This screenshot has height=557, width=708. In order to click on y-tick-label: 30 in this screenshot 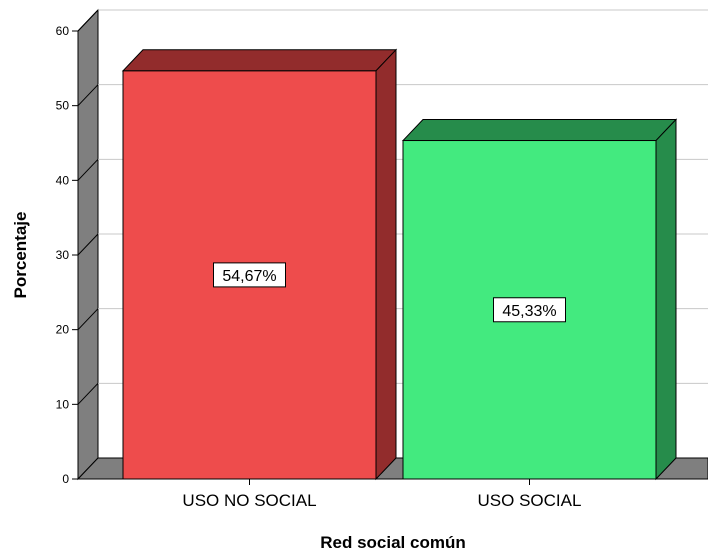, I will do `click(63, 255)`.